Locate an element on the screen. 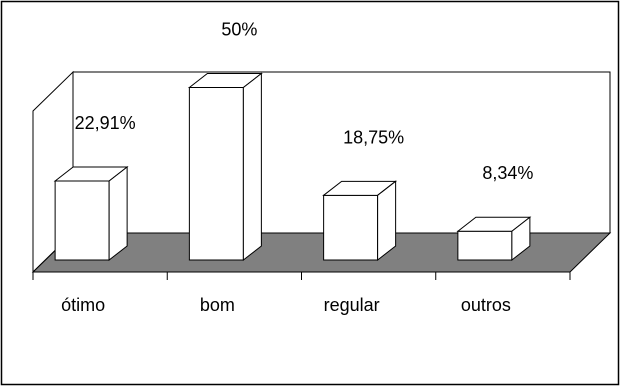 The width and height of the screenshot is (621, 387). bar-ótimo is located at coordinates (91, 213).